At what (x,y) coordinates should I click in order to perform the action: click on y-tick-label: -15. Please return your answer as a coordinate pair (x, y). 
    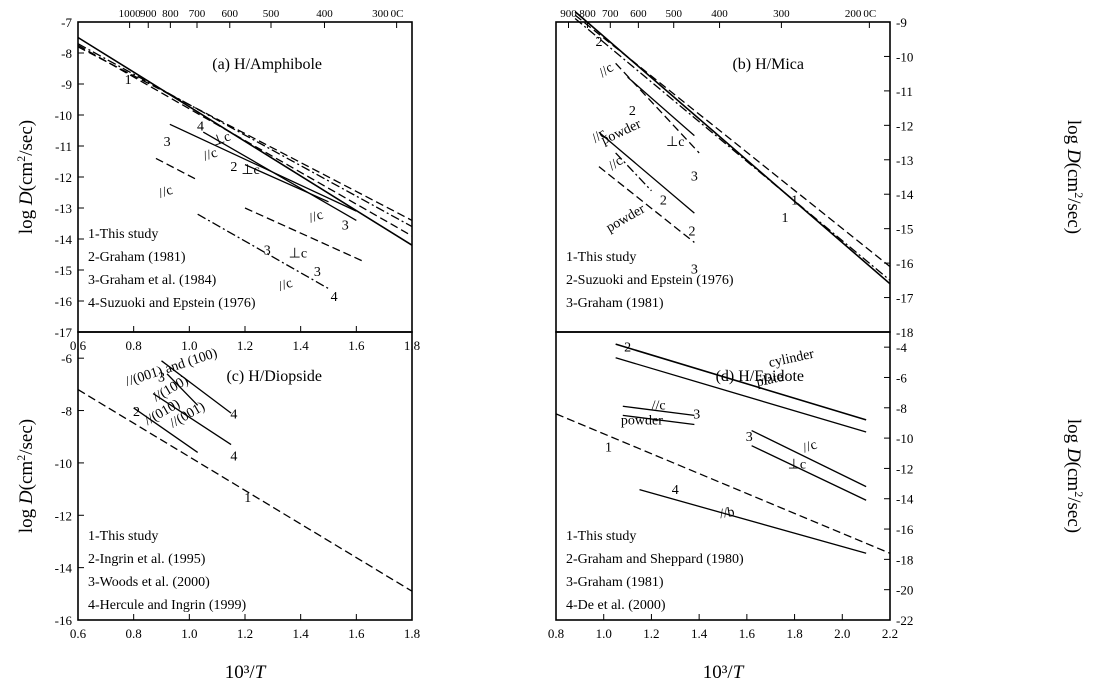
    Looking at the image, I should click on (904, 229).